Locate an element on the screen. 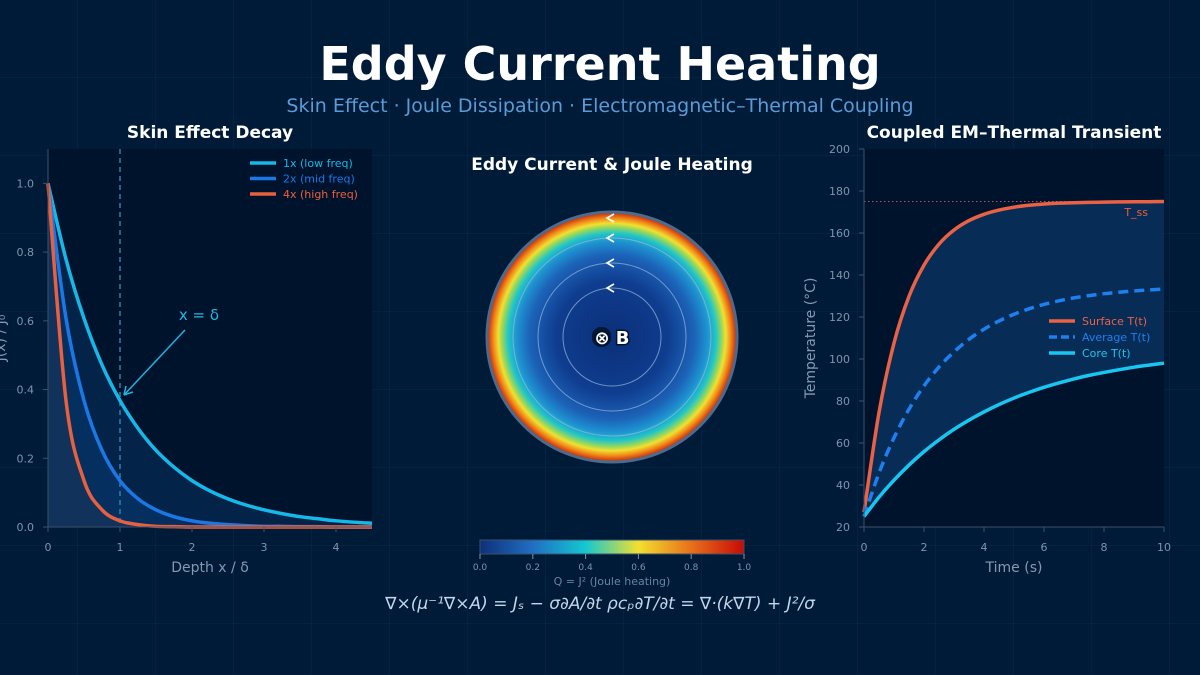 The height and width of the screenshot is (675, 1200). y-tick-label: 0.8 is located at coordinates (26, 252).